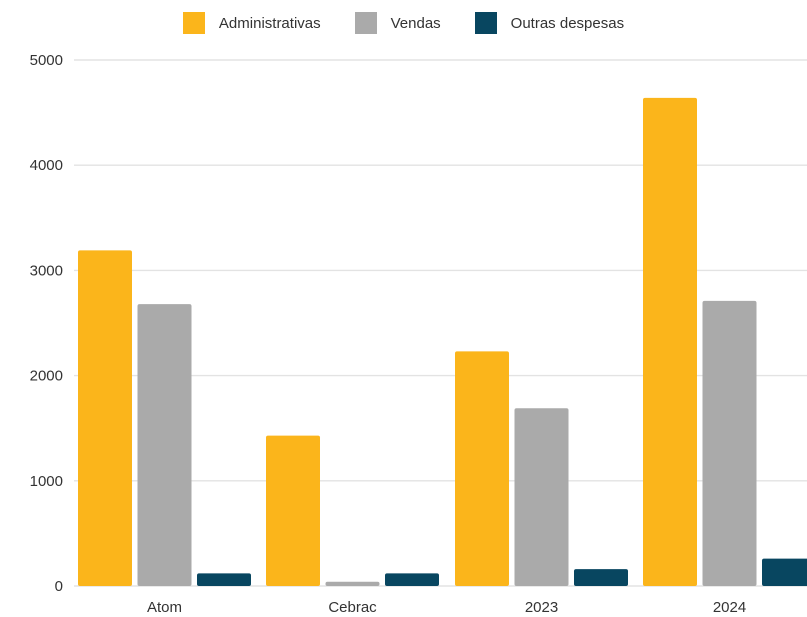 The height and width of the screenshot is (617, 807). I want to click on legend-item-outras-despesas: Outras despesas, so click(549, 23).